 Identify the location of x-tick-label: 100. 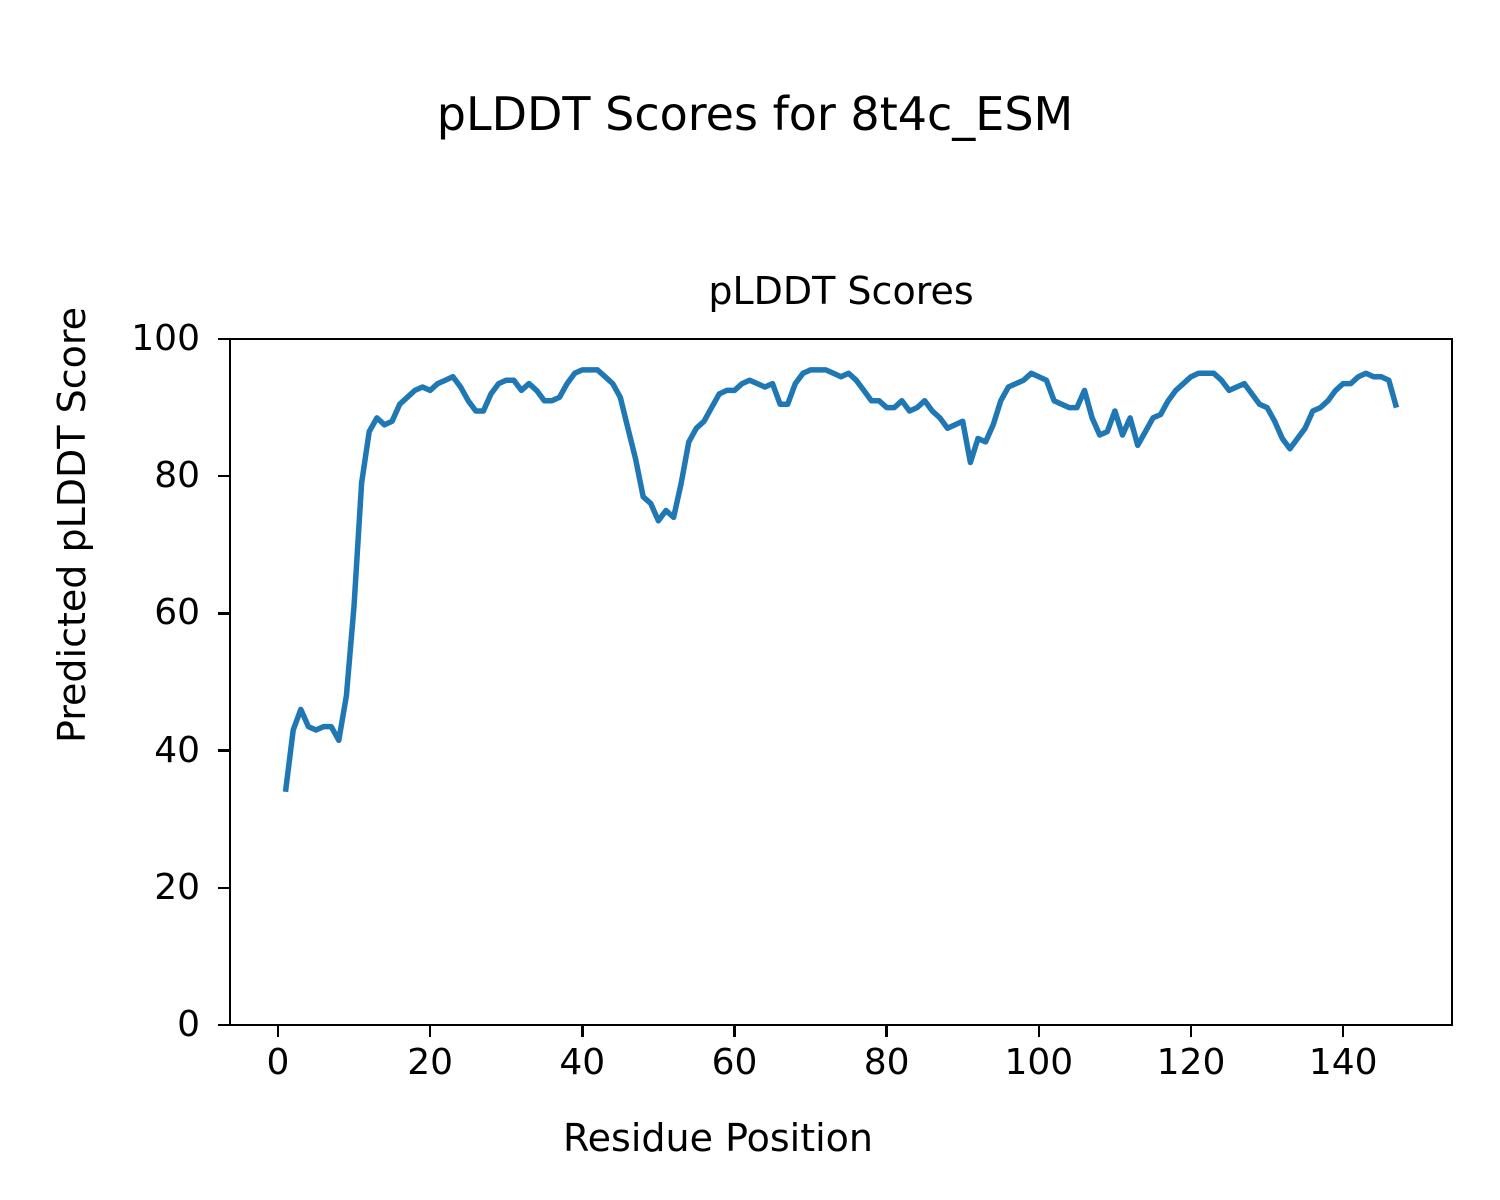
(1039, 1062).